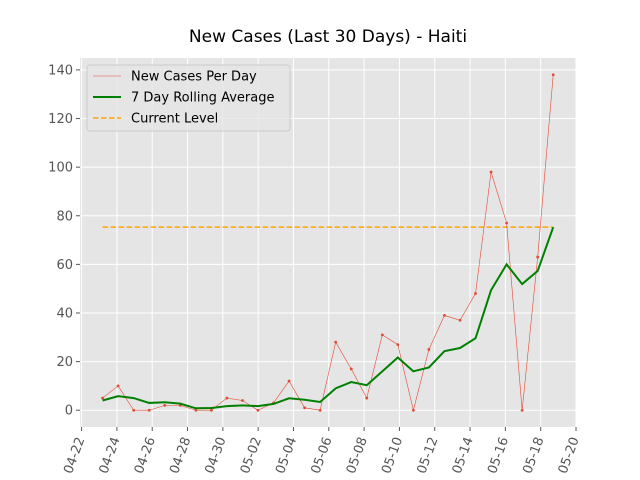 The height and width of the screenshot is (480, 640). What do you see at coordinates (64, 216) in the screenshot?
I see `y-tick-label: 80` at bounding box center [64, 216].